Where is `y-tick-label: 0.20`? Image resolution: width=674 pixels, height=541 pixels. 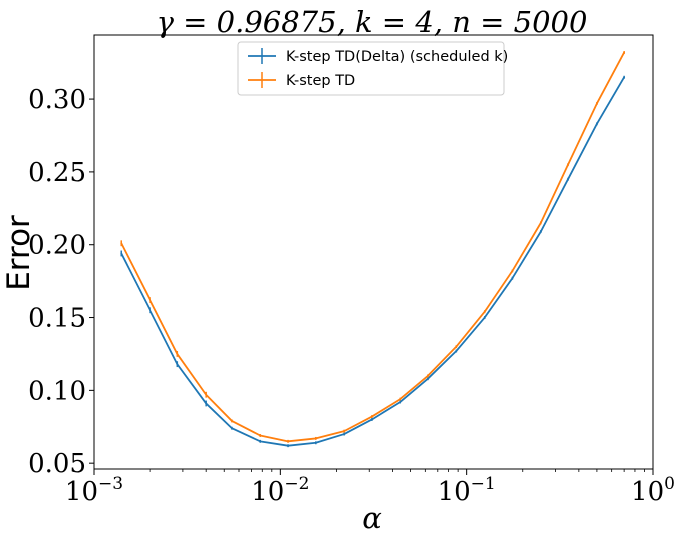 y-tick-label: 0.20 is located at coordinates (57, 246).